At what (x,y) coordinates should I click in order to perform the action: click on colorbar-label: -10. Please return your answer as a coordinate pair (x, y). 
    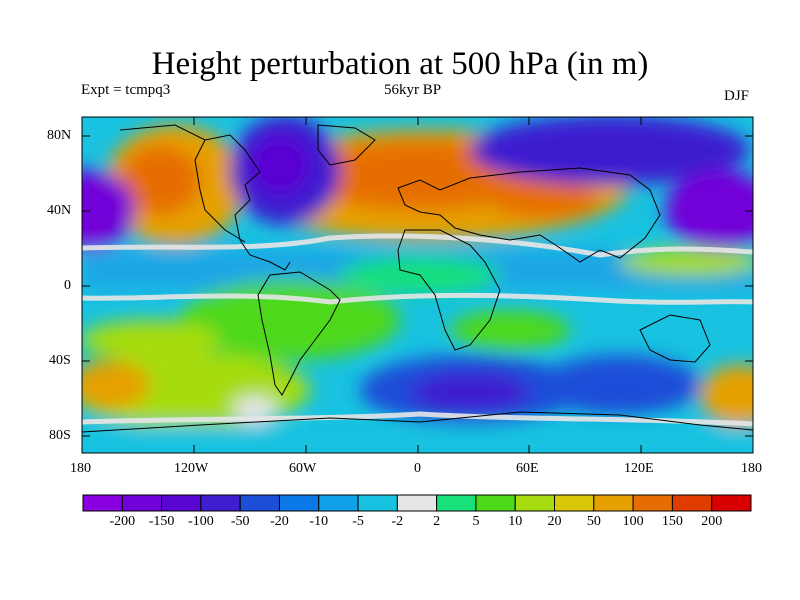
    Looking at the image, I should click on (319, 521).